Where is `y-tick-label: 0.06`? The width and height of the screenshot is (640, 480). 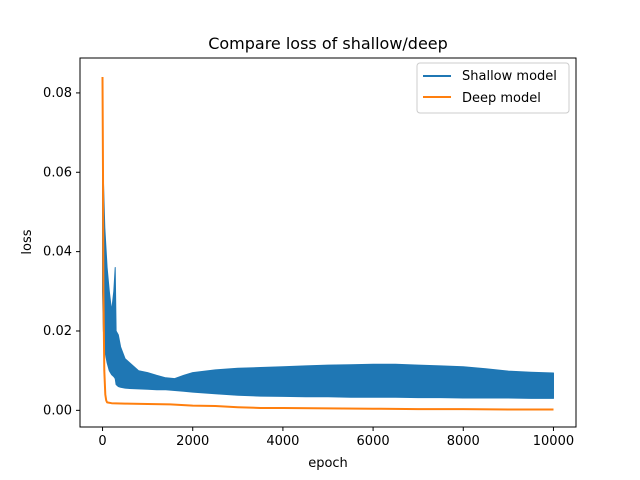
y-tick-label: 0.06 is located at coordinates (57, 172).